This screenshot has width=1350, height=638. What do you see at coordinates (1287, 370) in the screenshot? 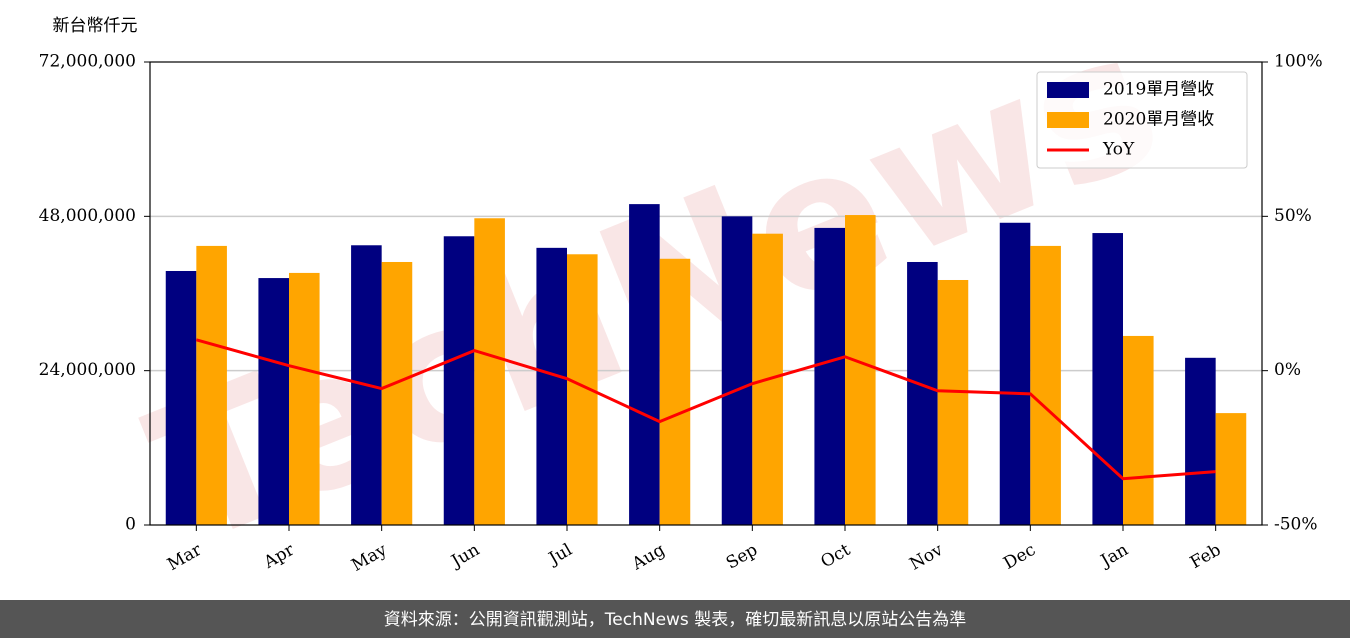
I see `y2-tick-label: 0%` at bounding box center [1287, 370].